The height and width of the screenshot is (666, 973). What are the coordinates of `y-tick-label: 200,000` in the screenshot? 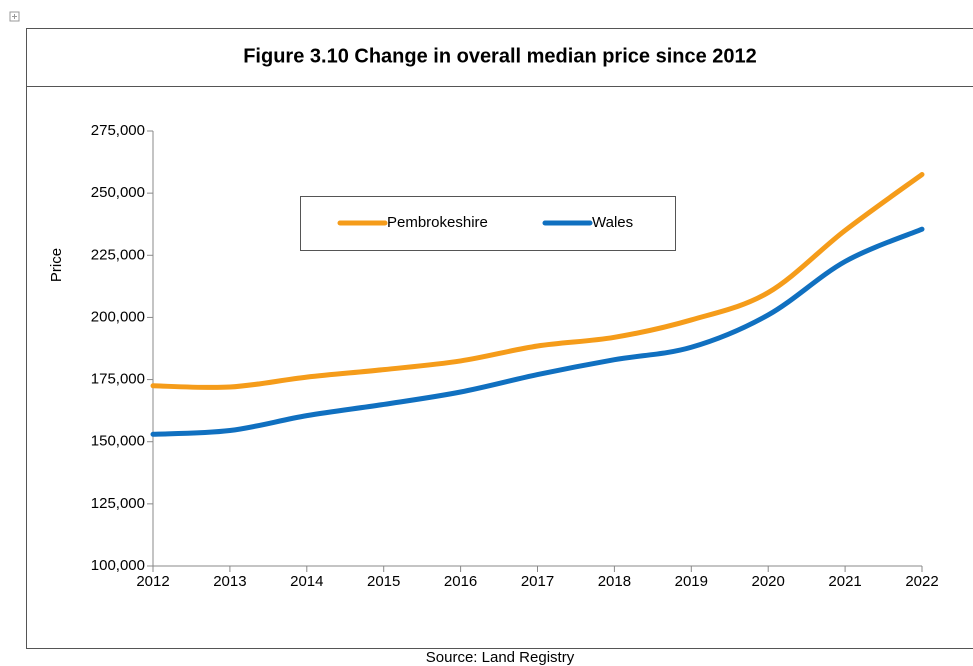 It's located at (118, 316).